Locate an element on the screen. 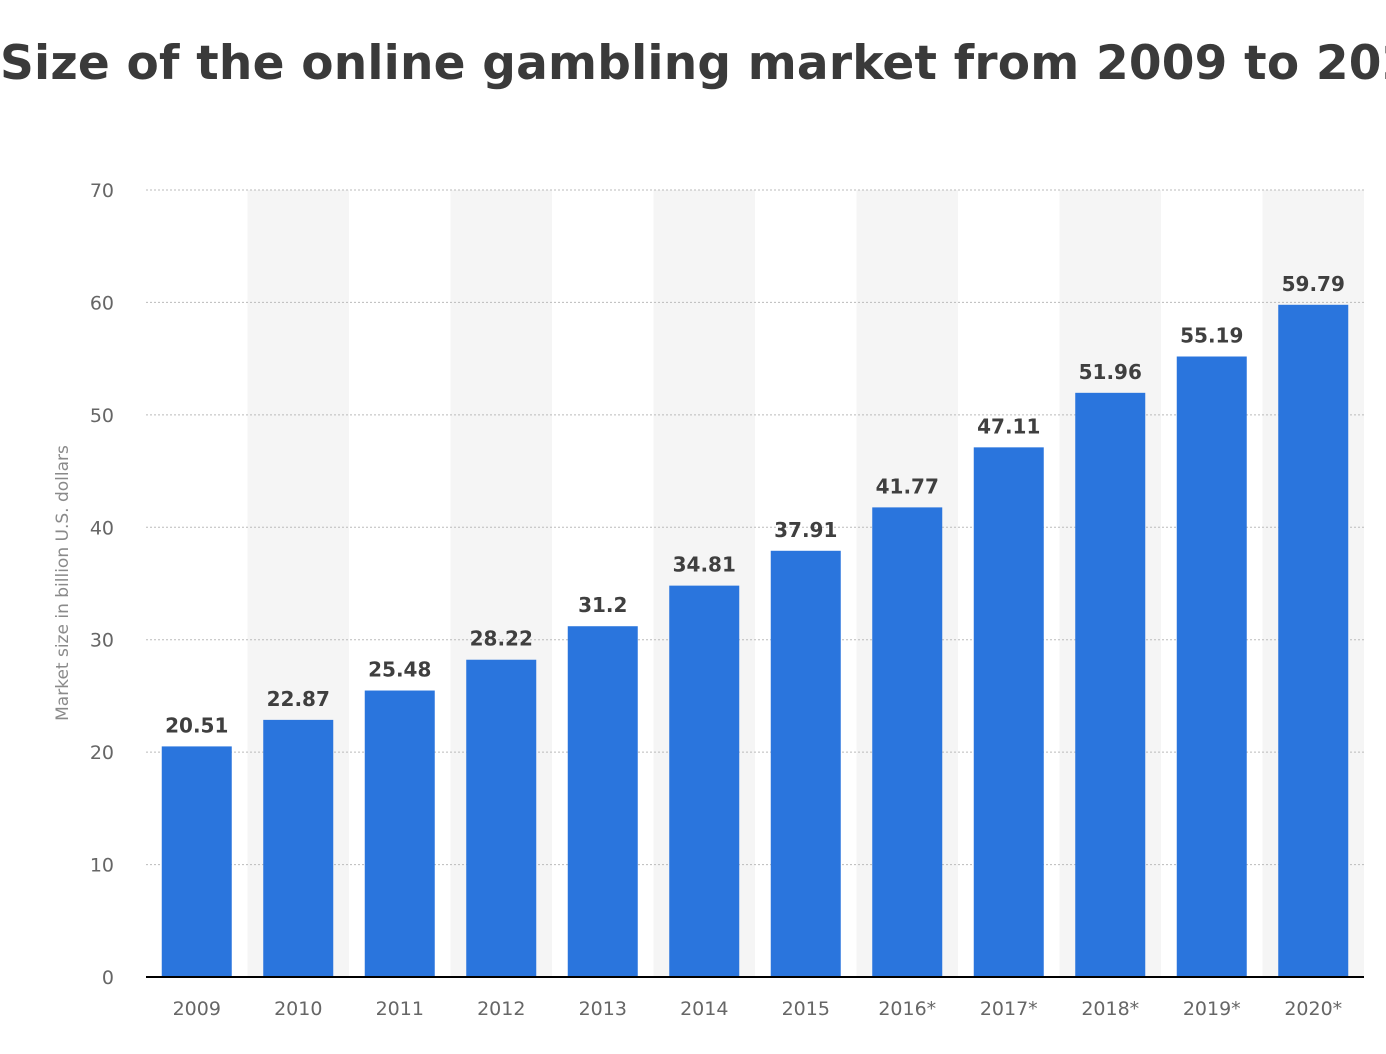 The image size is (1386, 1054). y-tick-label: 50 is located at coordinates (102, 416).